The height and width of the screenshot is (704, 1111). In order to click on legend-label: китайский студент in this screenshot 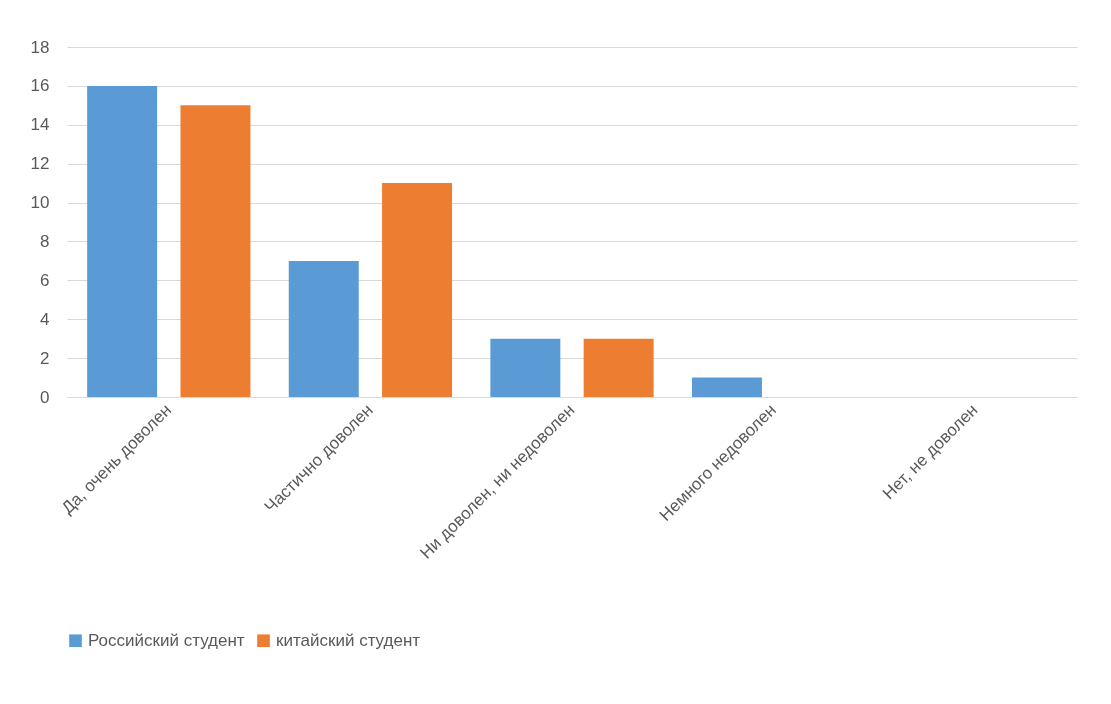, I will do `click(348, 640)`.